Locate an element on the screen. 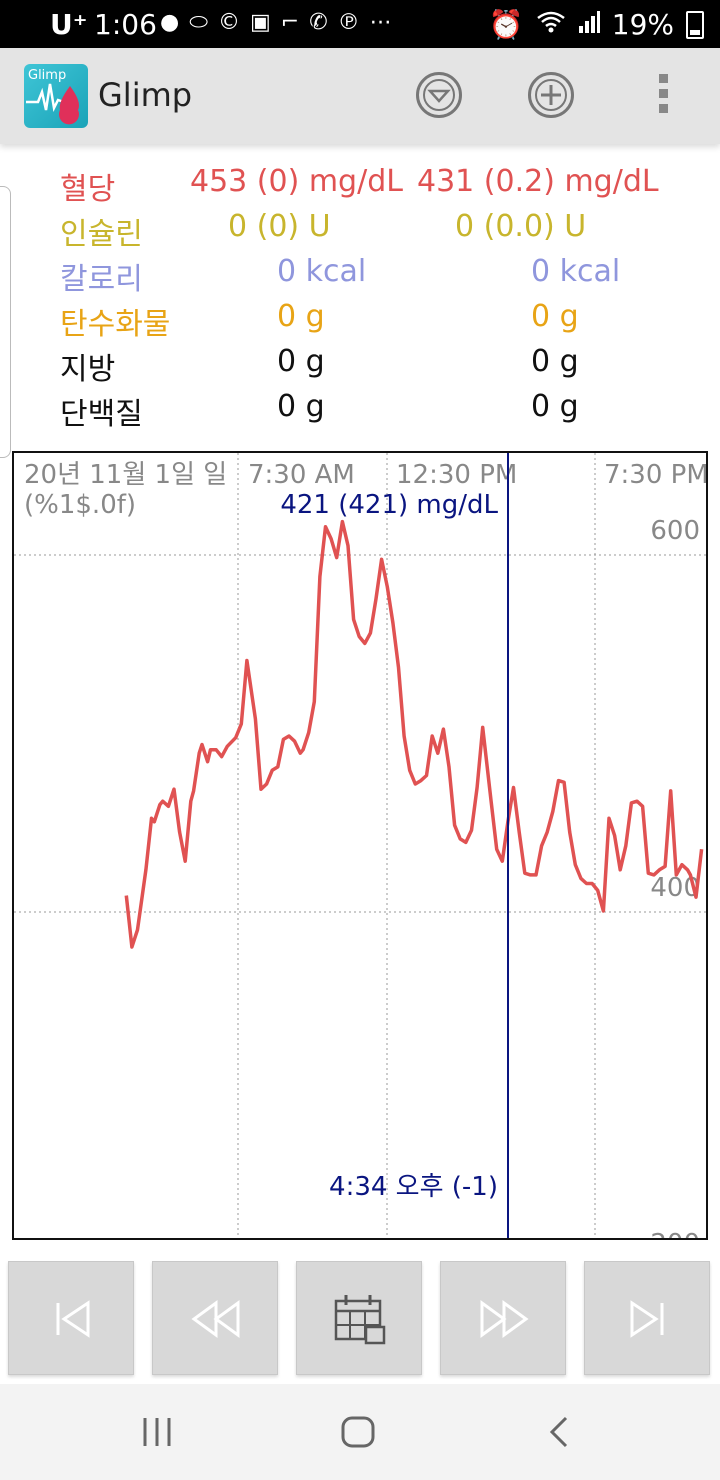 This screenshot has width=720, height=1480. summary-value-2: 0 (0.0) U is located at coordinates (521, 226).